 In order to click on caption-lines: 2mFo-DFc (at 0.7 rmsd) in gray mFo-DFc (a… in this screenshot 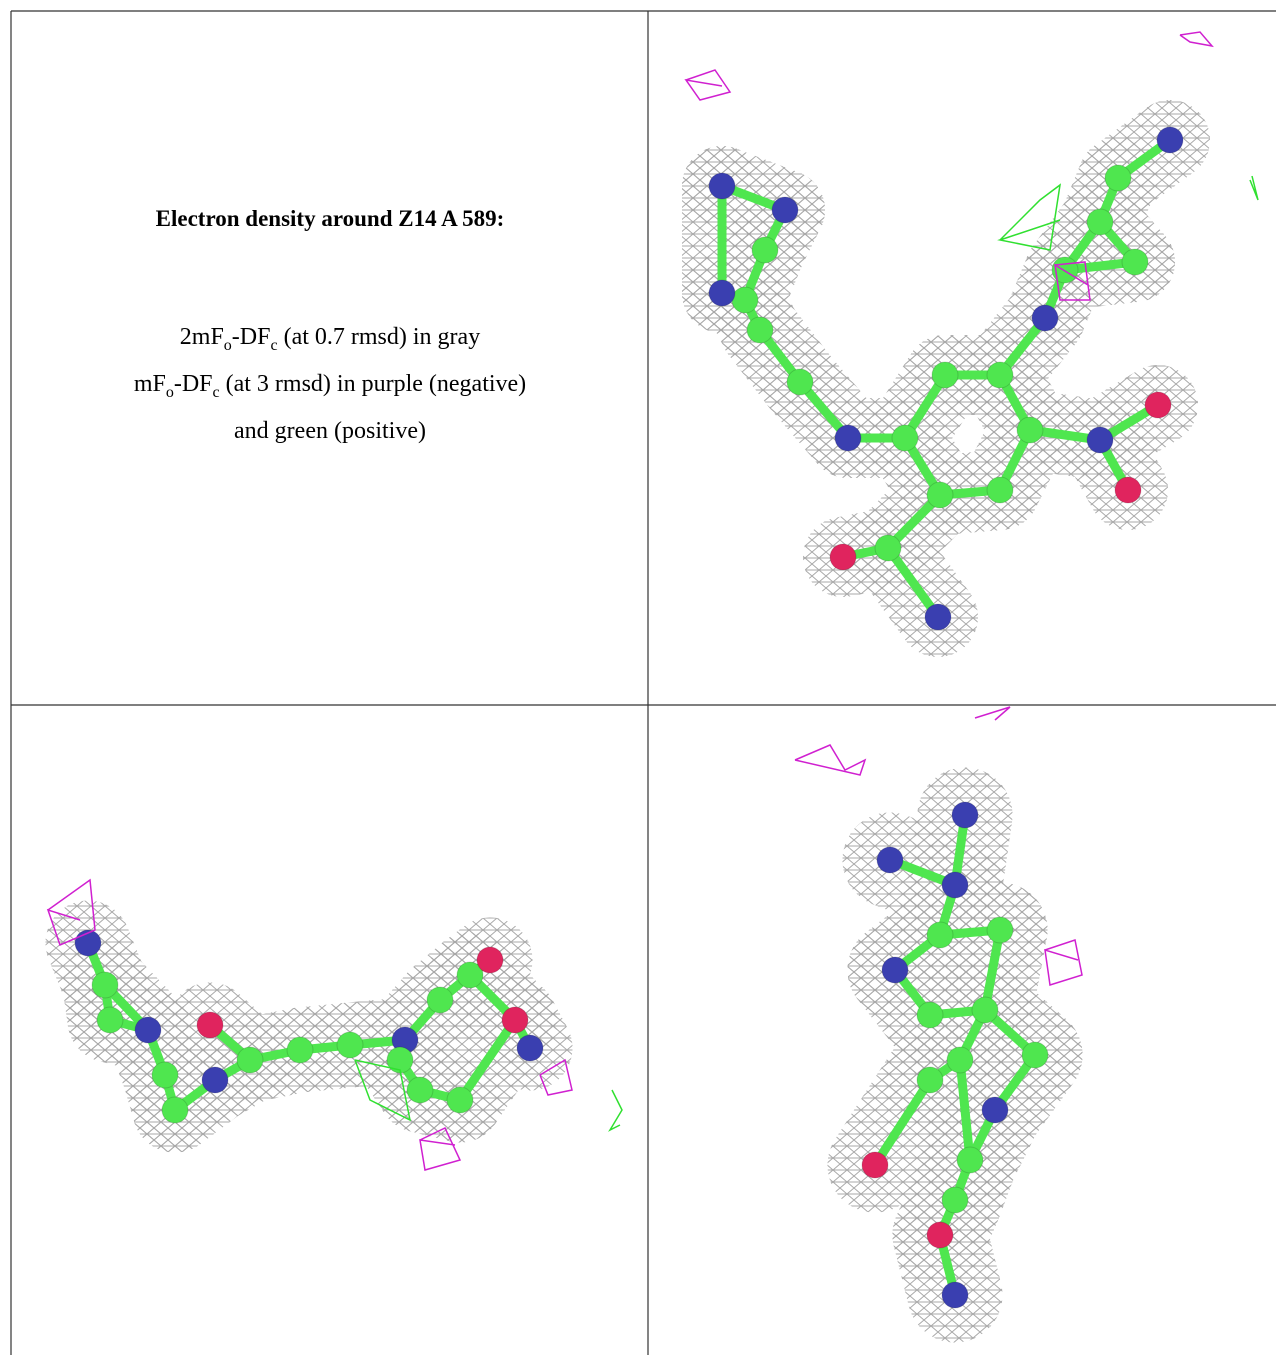, I will do `click(330, 384)`.